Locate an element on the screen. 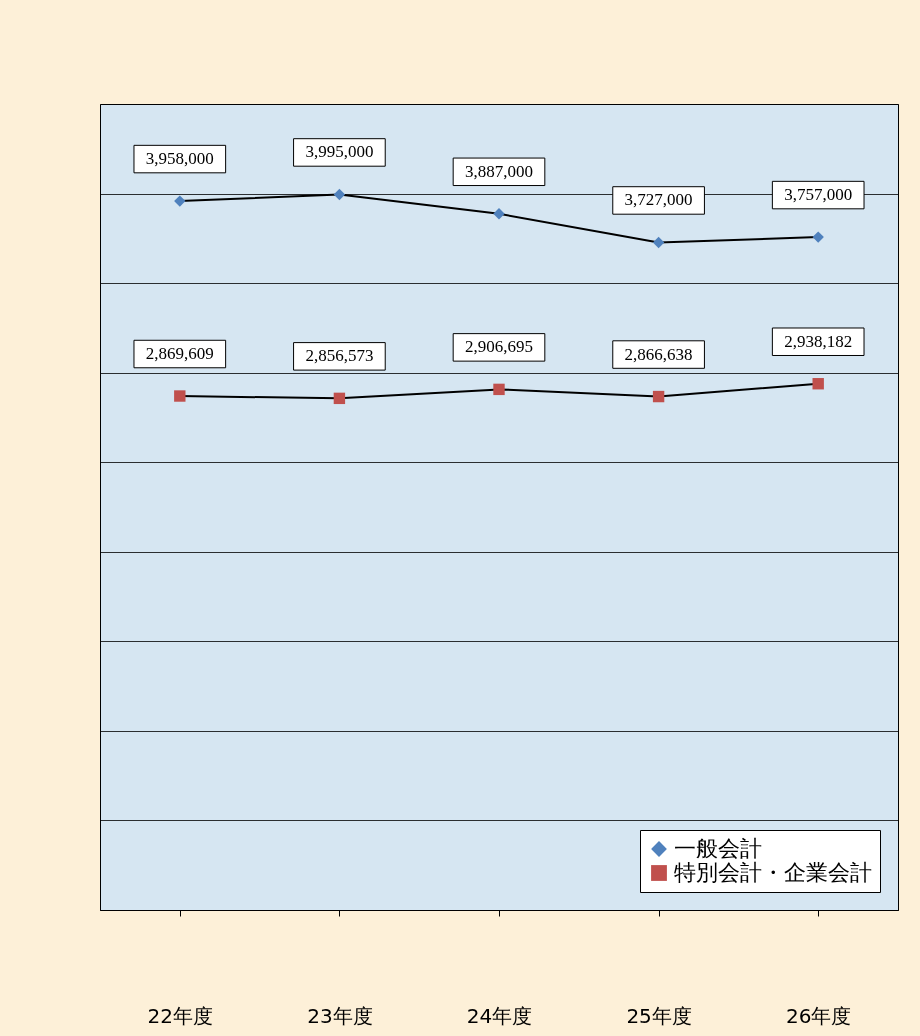  data-label: 3,887,000 is located at coordinates (499, 171).